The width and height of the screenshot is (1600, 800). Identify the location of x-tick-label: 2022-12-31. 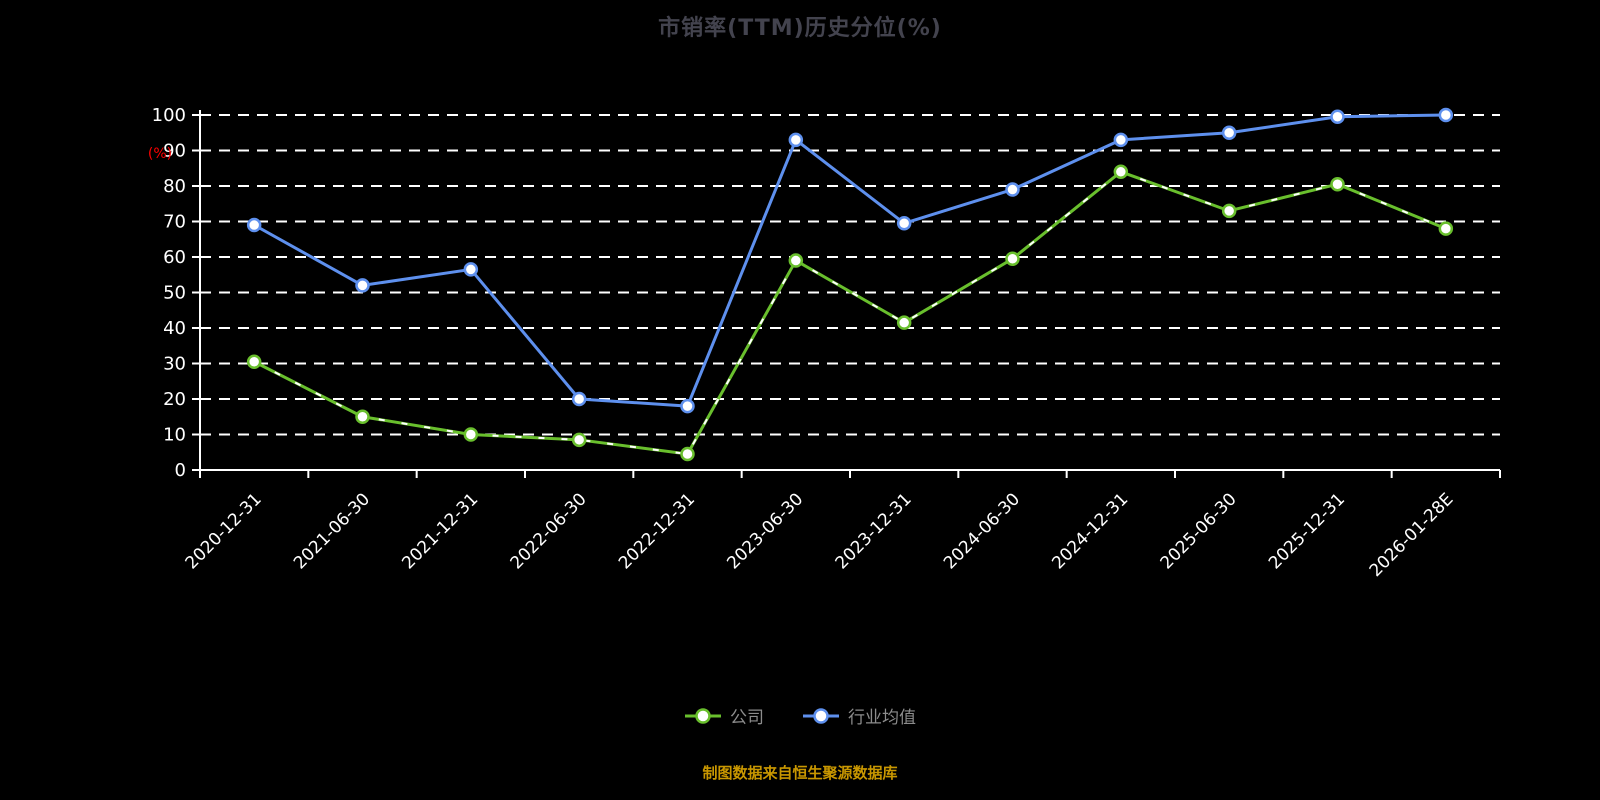
(657, 531).